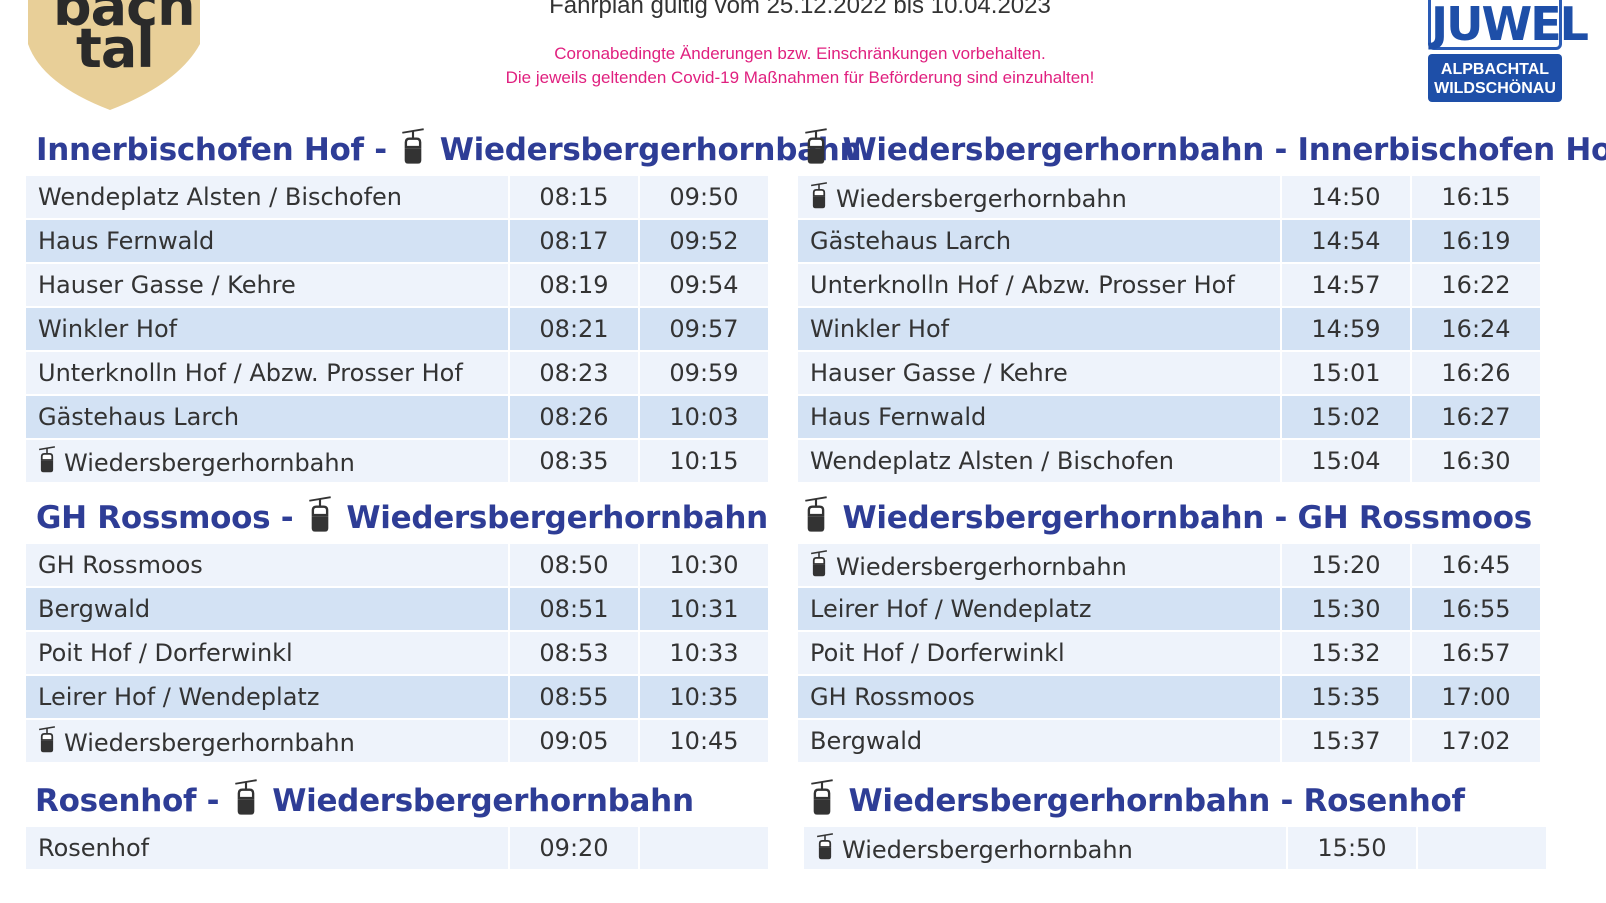  I want to click on table-row: Wiedersbergerhornbahn 15:50, so click(1175, 849).